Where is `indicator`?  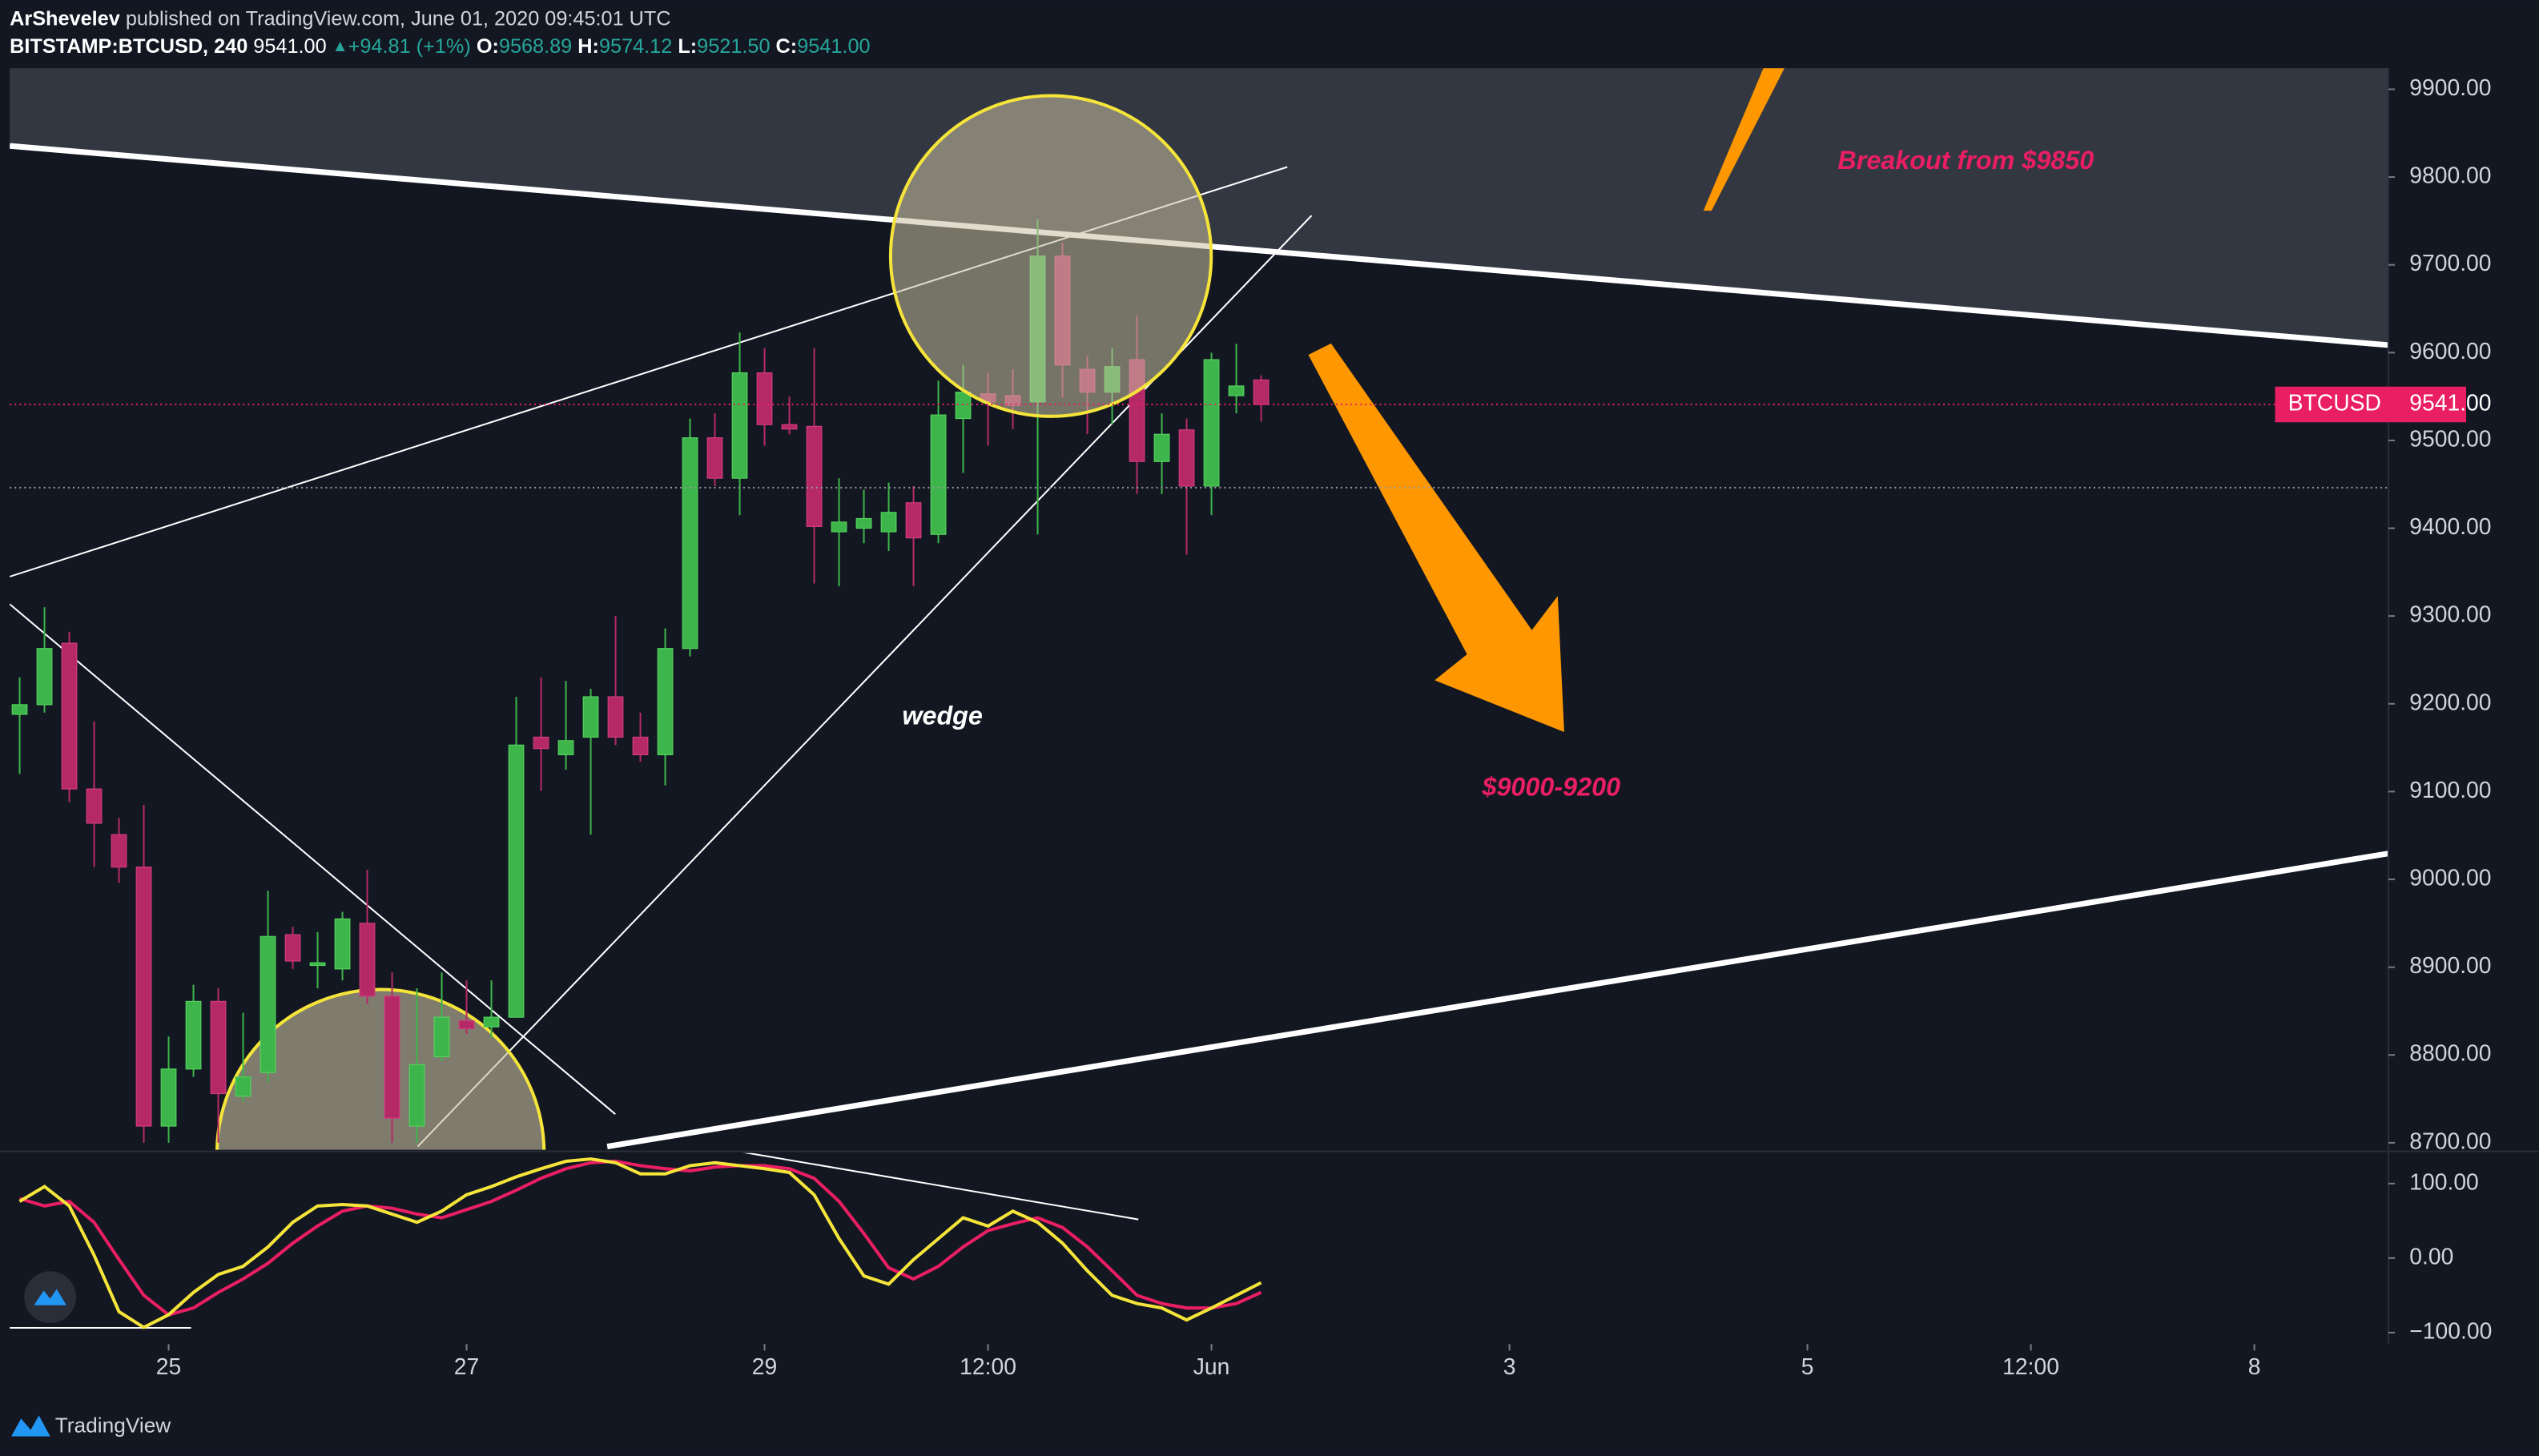 indicator is located at coordinates (640, 1243).